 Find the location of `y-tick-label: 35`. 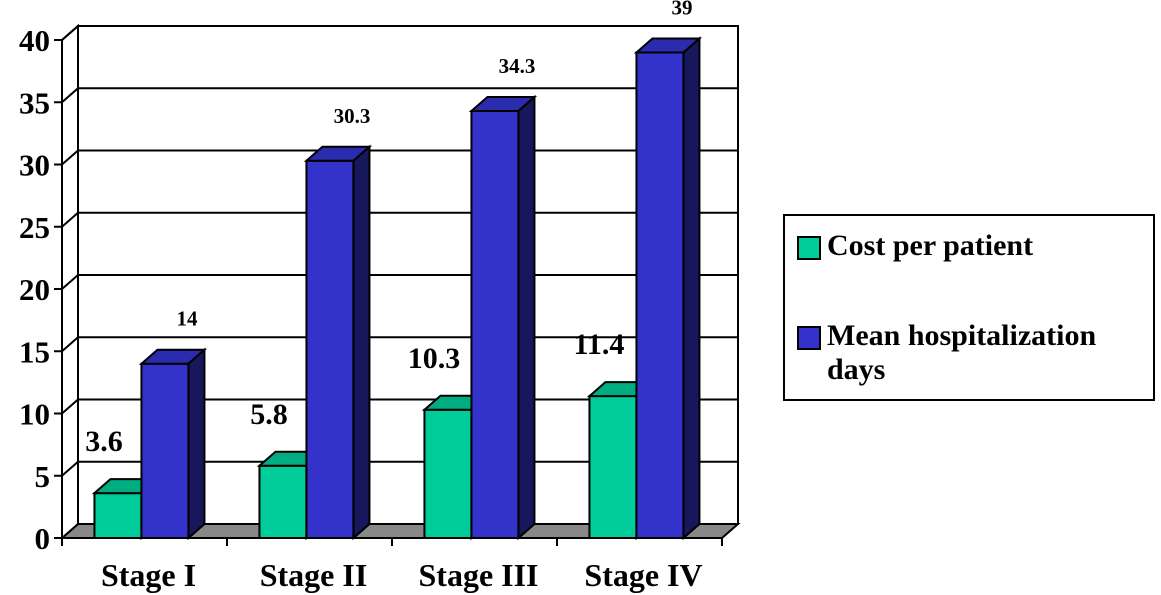

y-tick-label: 35 is located at coordinates (34, 102).